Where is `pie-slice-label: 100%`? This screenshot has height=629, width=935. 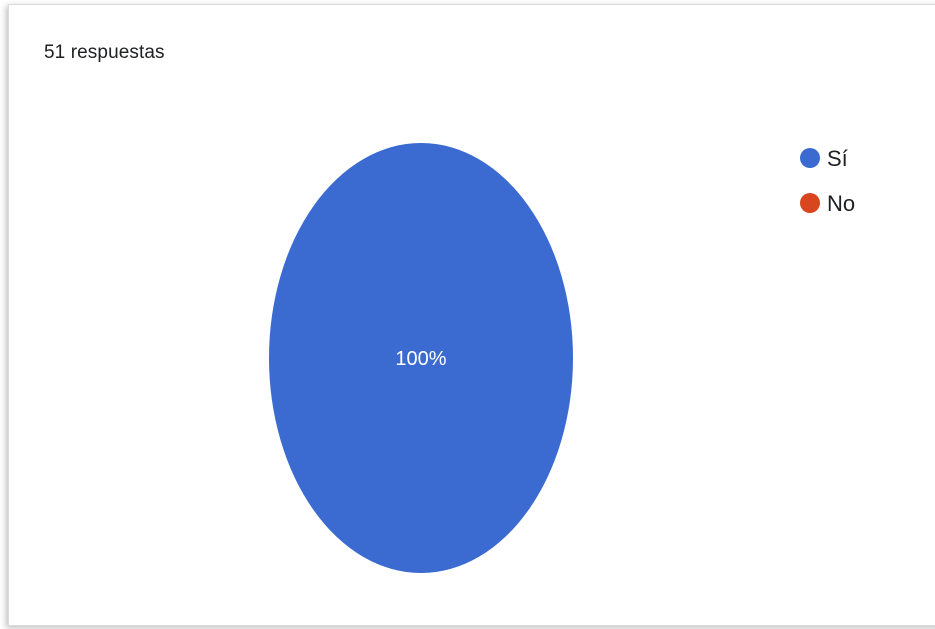 pie-slice-label: 100% is located at coordinates (420, 359).